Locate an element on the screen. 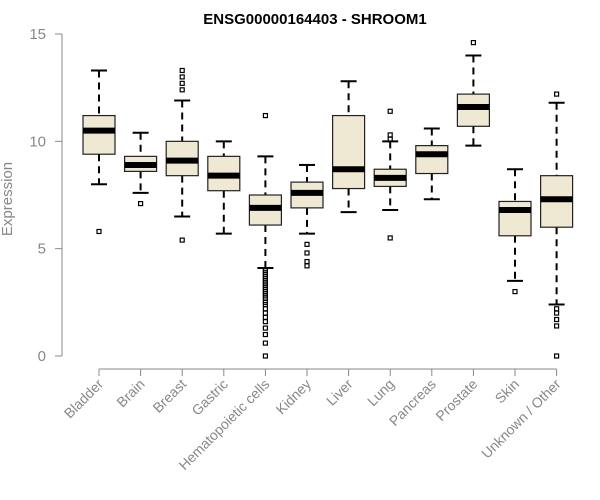 This screenshot has width=600, height=500. x-tick-label: Lung is located at coordinates (380, 392).